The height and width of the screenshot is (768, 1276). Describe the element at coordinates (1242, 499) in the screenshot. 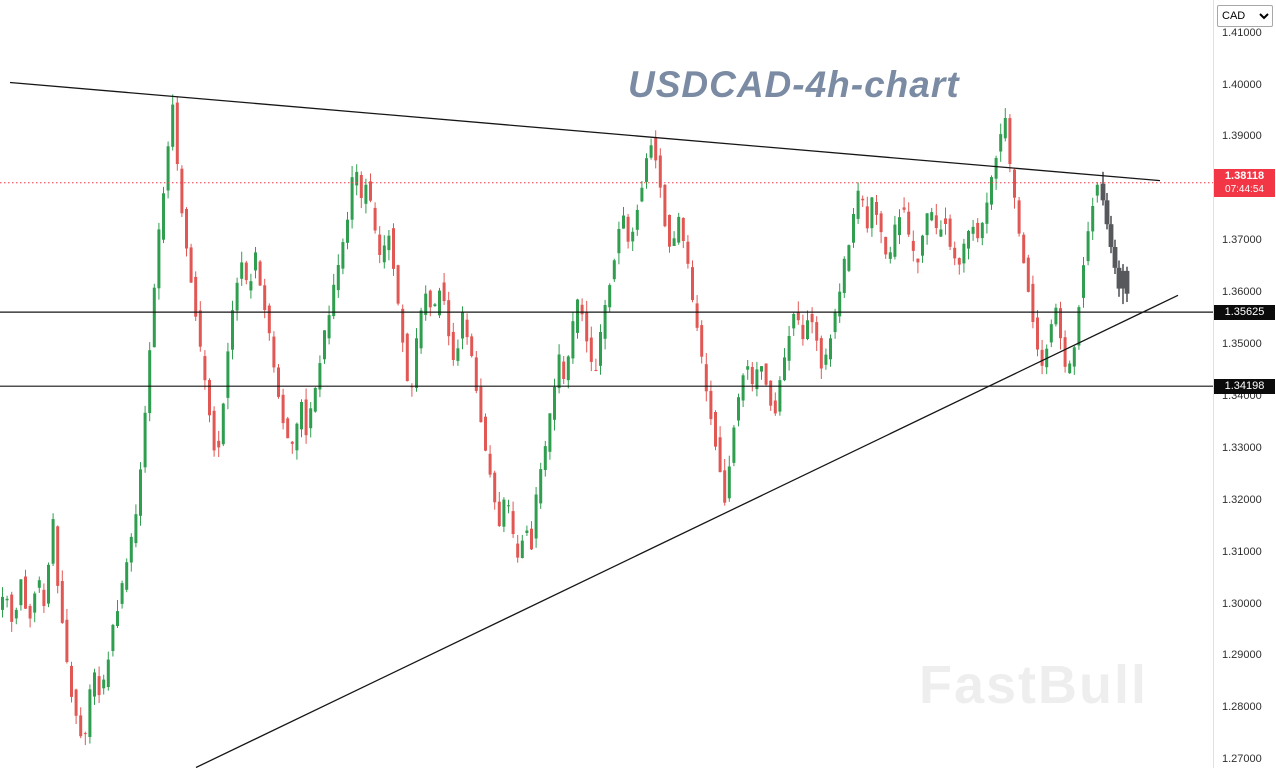

I see `price-tick: 1.32000` at that location.